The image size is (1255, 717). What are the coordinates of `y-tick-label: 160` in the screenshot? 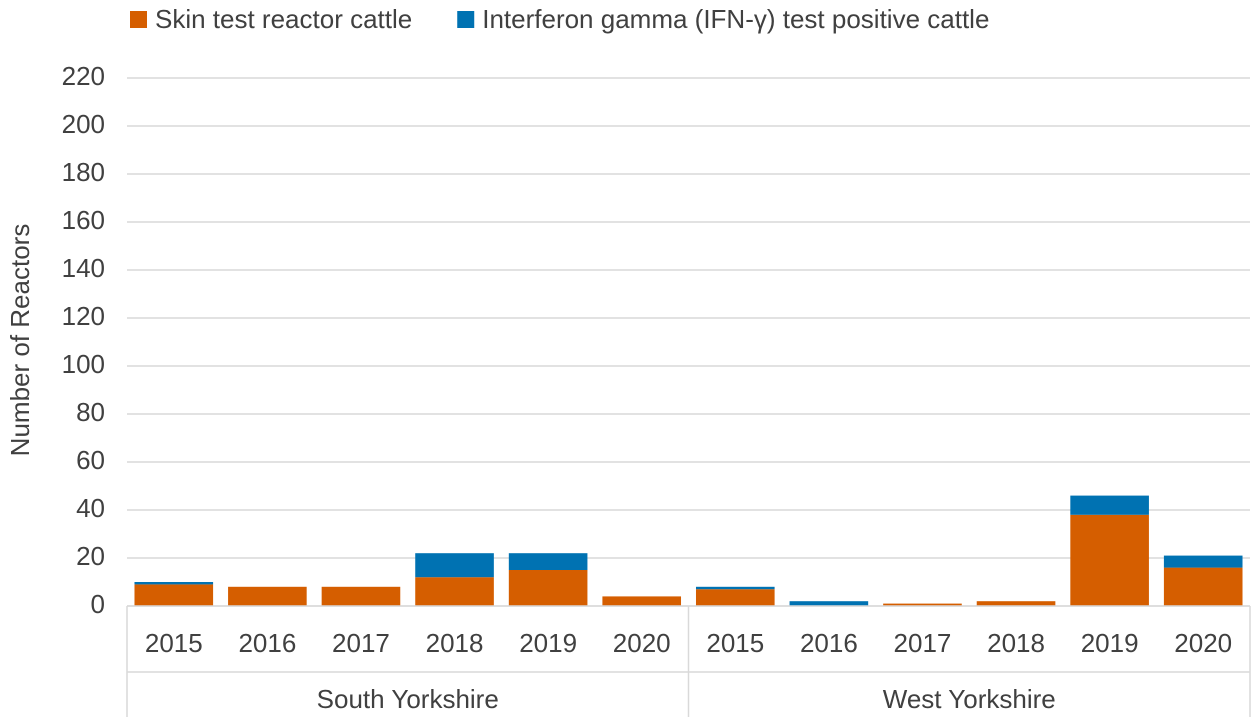 It's located at (83, 220).